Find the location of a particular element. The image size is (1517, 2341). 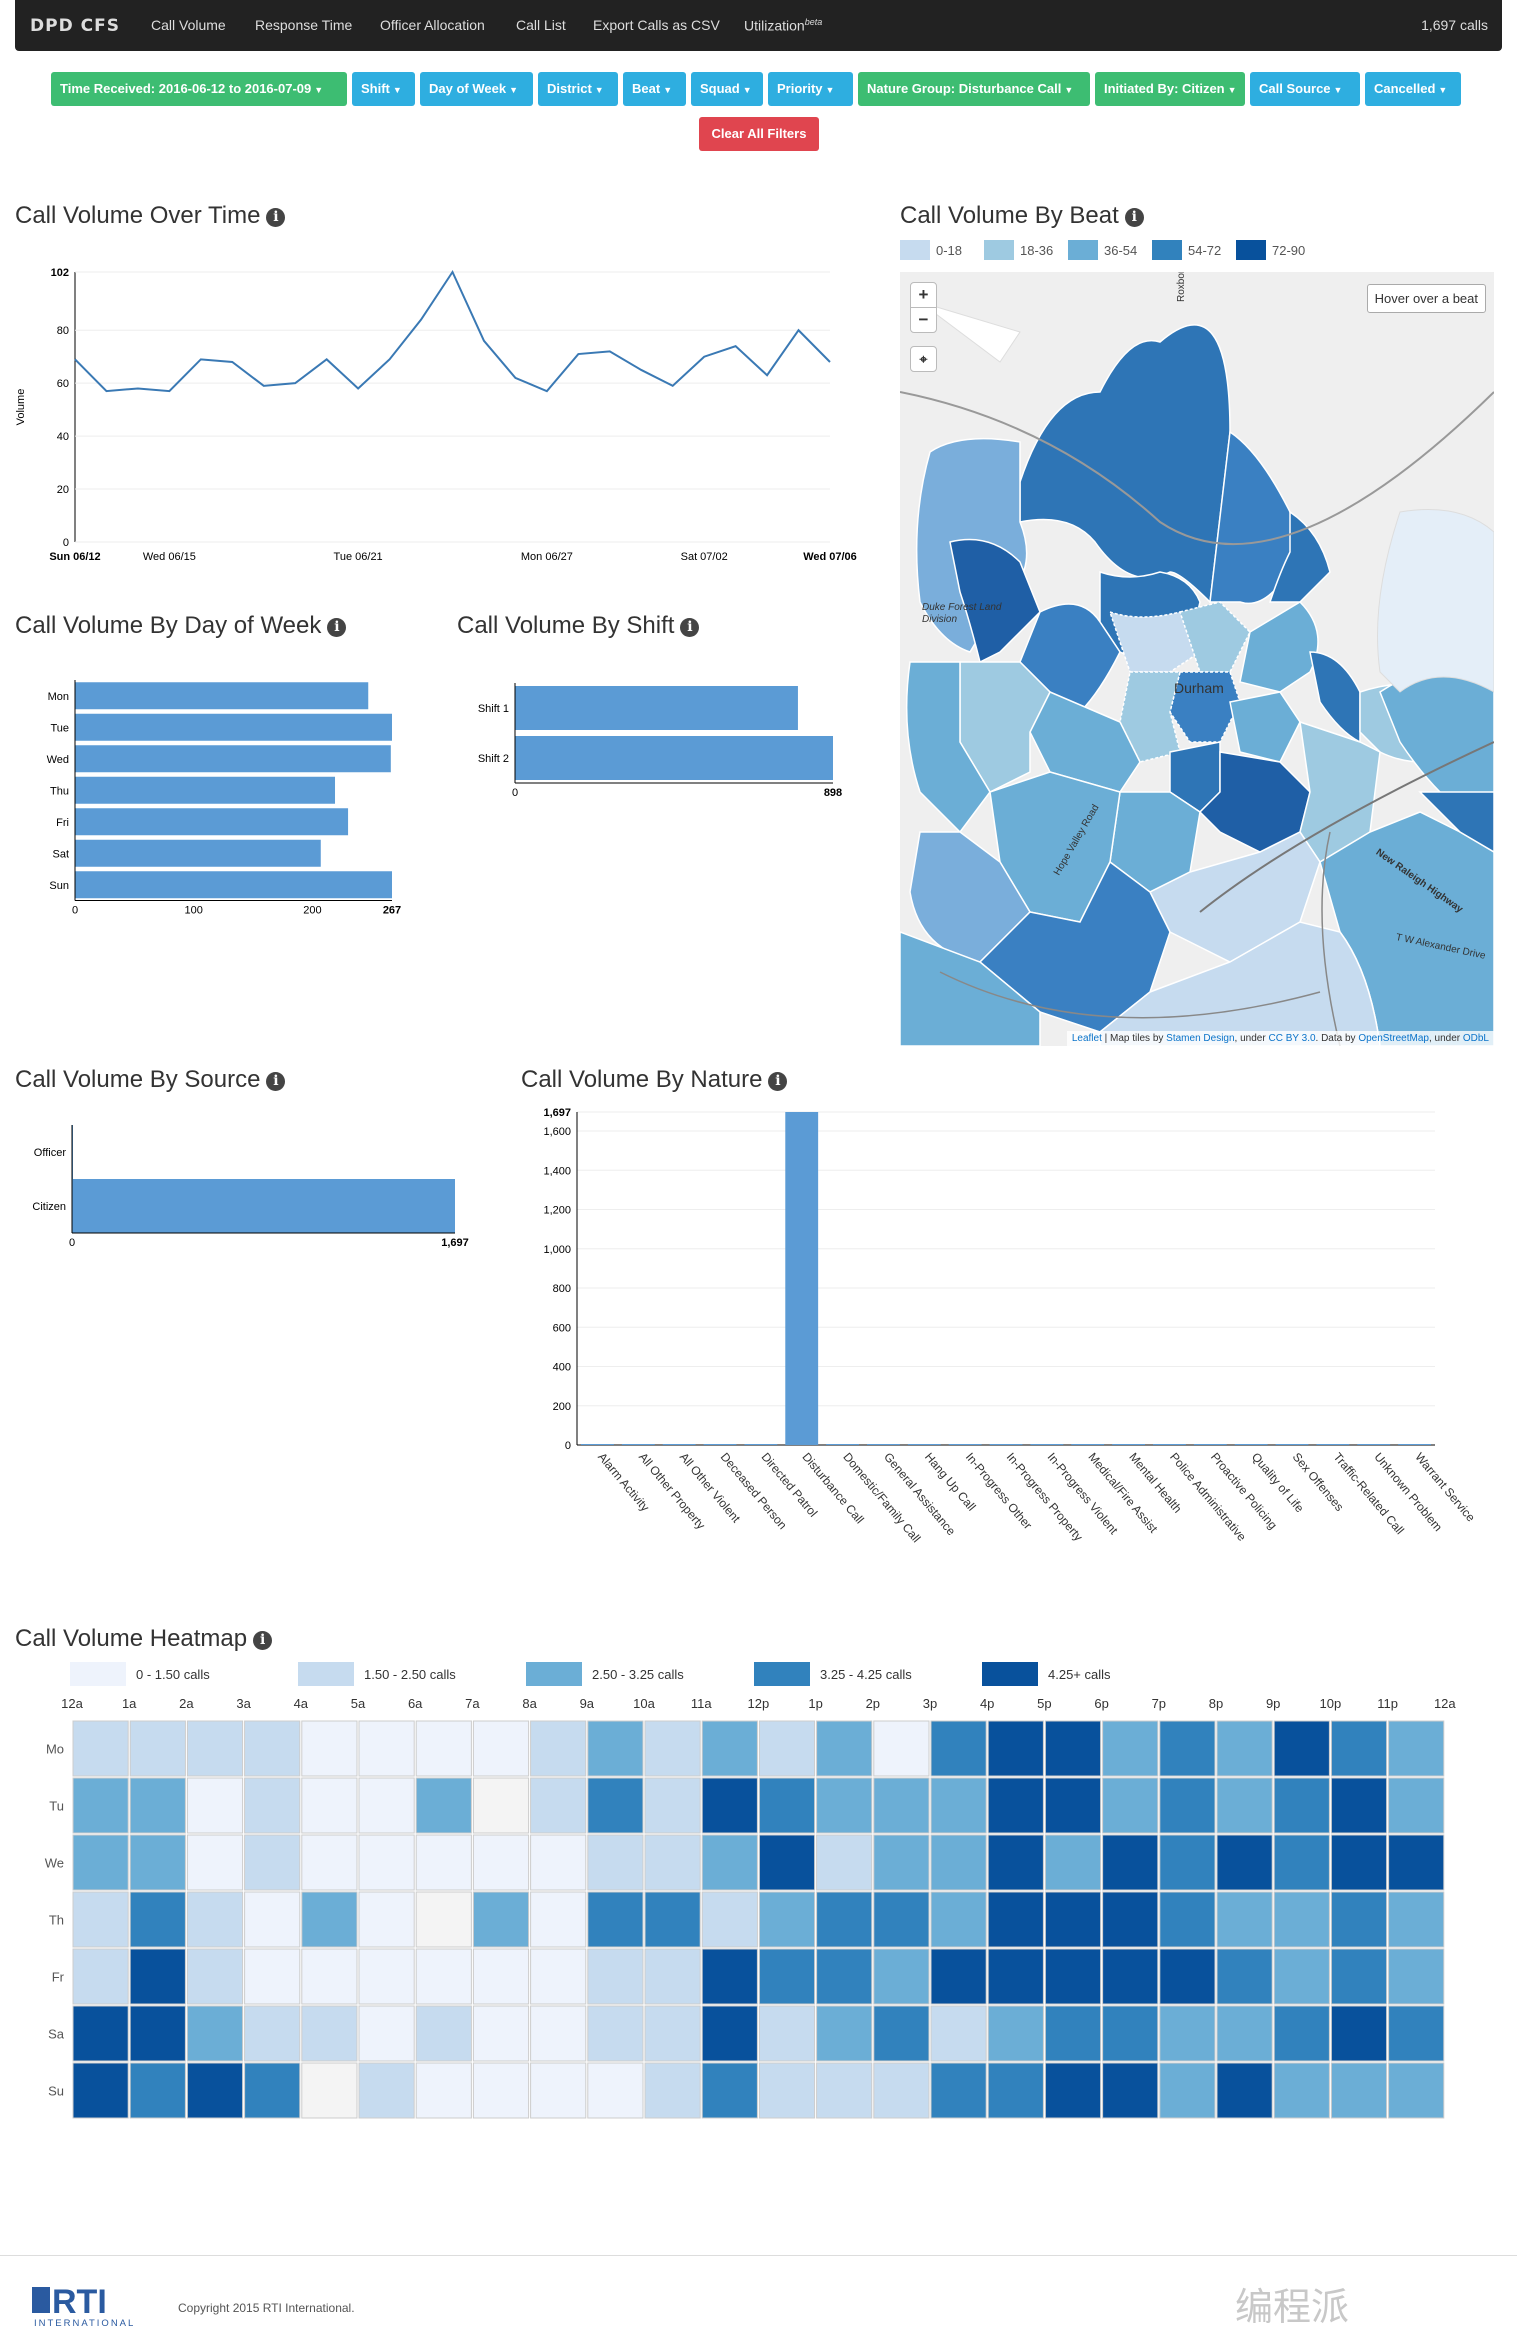

heatmap-column-label: 11a is located at coordinates (701, 1703).